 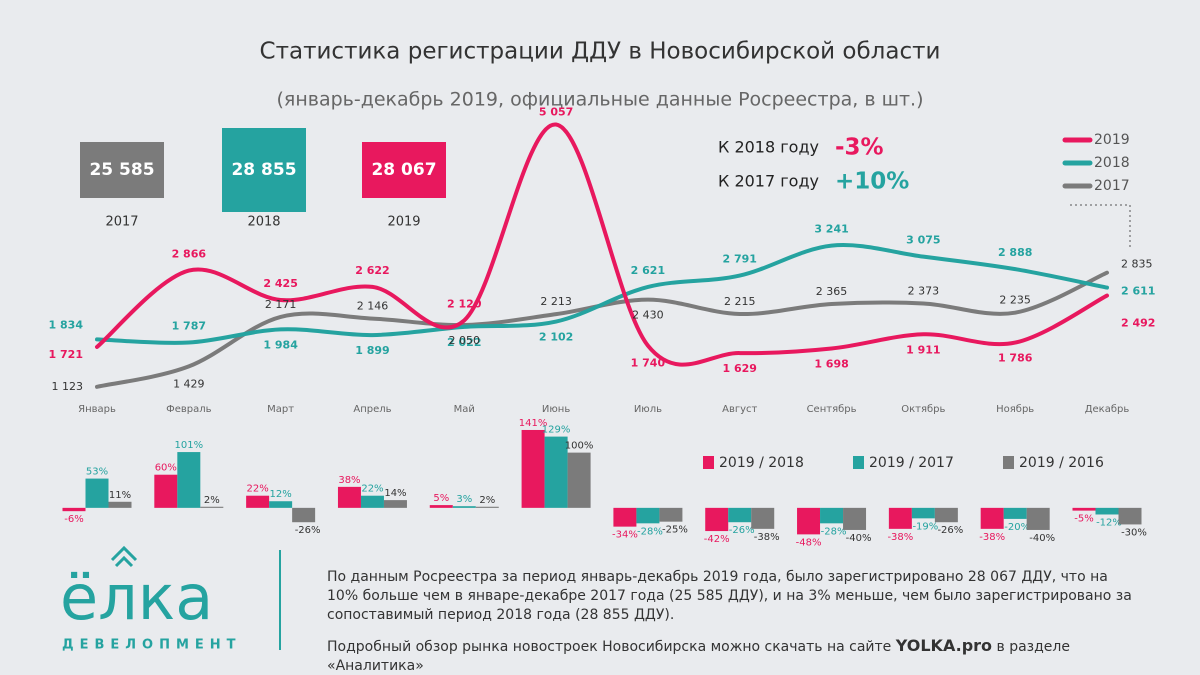 What do you see at coordinates (923, 409) in the screenshot?
I see `x-tick-label: Октябрь` at bounding box center [923, 409].